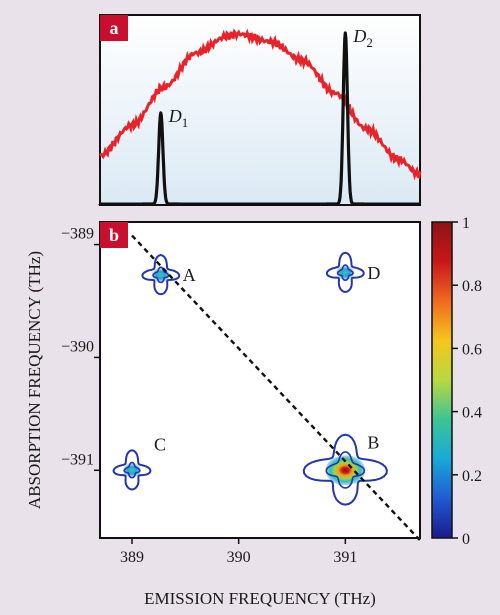 Image resolution: width=500 pixels, height=615 pixels. What do you see at coordinates (442, 380) in the screenshot?
I see `colorbar-gradient` at bounding box center [442, 380].